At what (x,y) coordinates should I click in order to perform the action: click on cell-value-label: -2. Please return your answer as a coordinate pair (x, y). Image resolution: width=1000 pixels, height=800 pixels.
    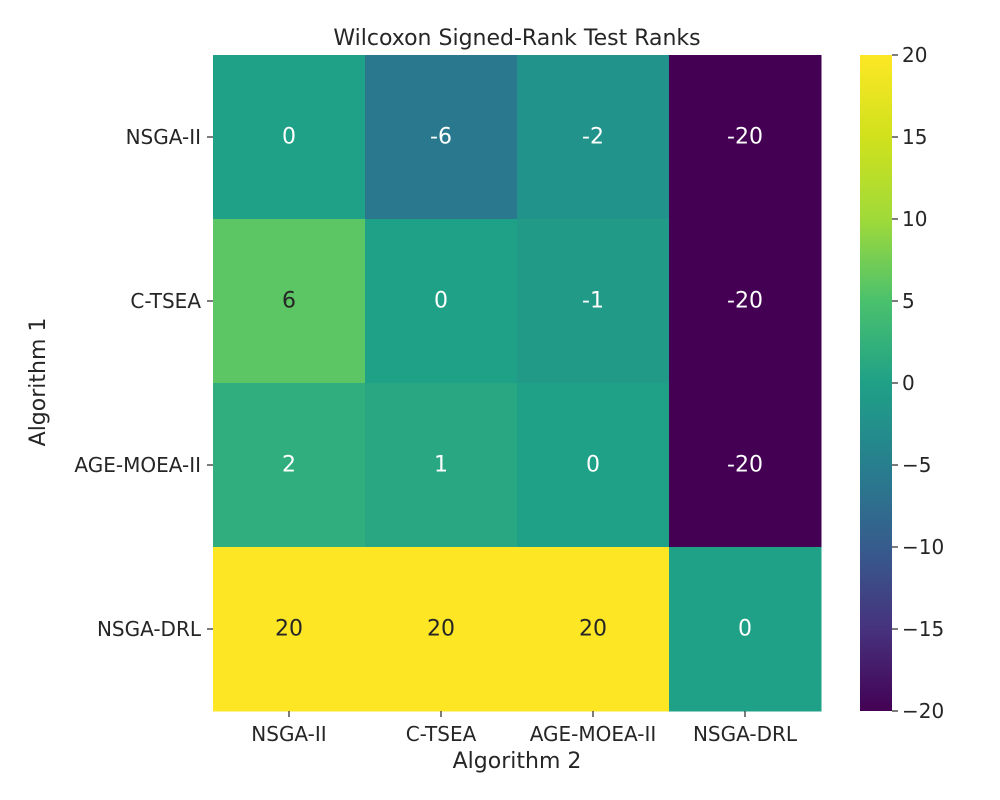
    Looking at the image, I should click on (593, 137).